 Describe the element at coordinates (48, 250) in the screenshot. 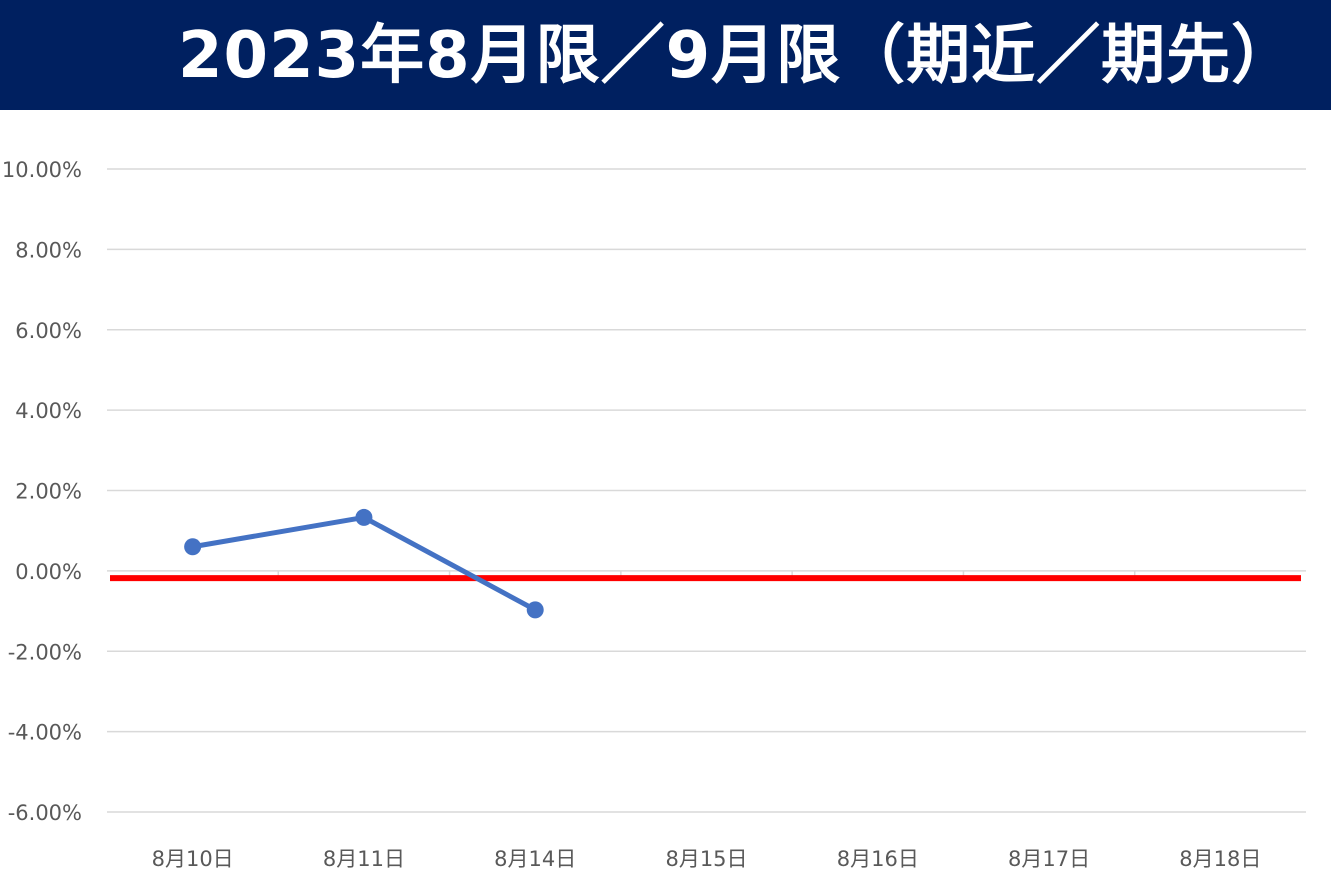

I see `y-tick-label: 8.00%` at that location.